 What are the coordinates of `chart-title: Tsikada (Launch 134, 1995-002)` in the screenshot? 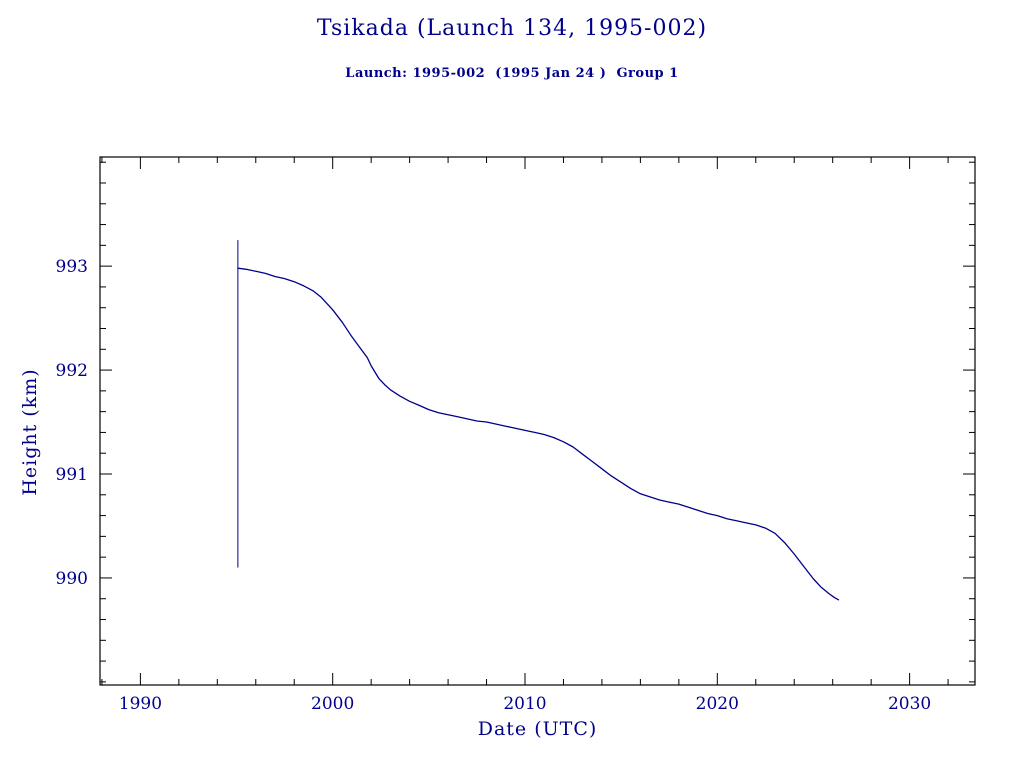 It's located at (512, 28).